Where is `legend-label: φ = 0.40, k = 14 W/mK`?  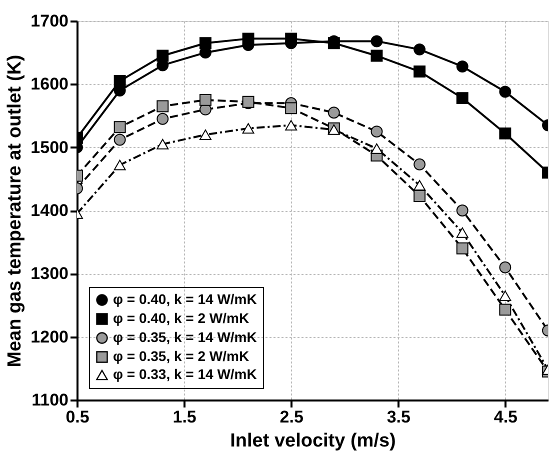 legend-label: φ = 0.40, k = 14 W/mK is located at coordinates (185, 299).